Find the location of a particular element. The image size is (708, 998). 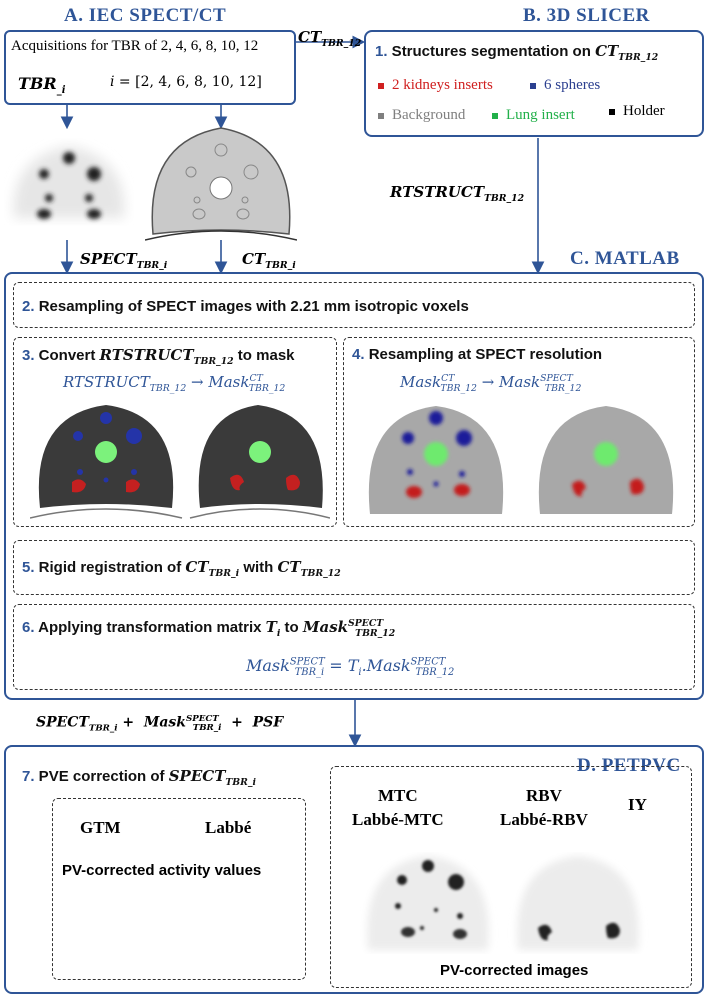

label-spect-i: SPECTTBR_i is located at coordinates (124, 260).